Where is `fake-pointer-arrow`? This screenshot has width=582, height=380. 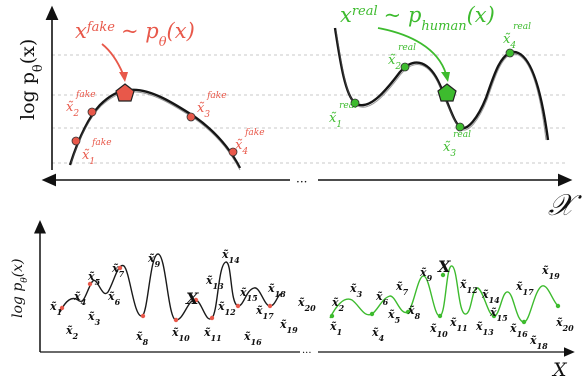 fake-pointer-arrow is located at coordinates (112, 59).